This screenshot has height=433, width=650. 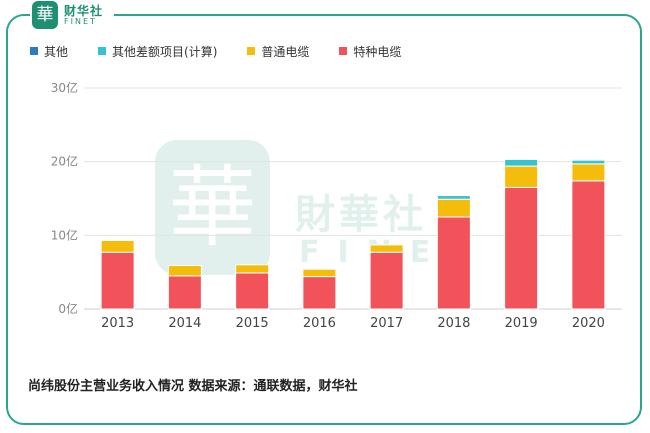 I want to click on legend-item-ordinary-cable: 普通电缆, so click(x=278, y=51).